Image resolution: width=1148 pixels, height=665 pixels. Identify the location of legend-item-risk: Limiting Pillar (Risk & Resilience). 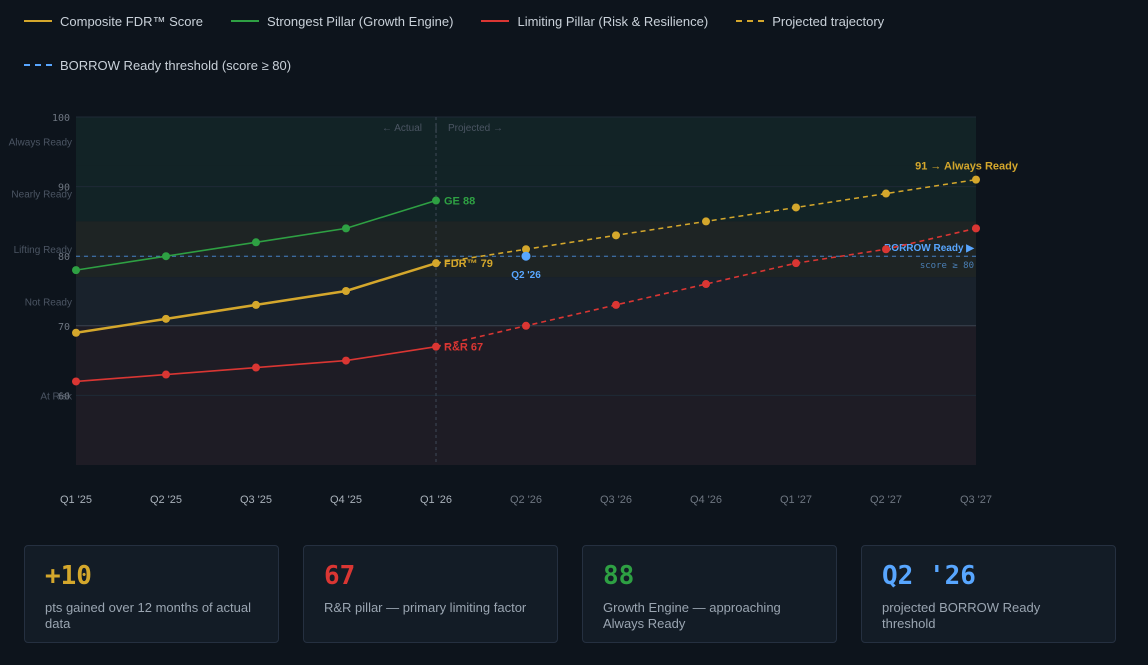
(594, 21).